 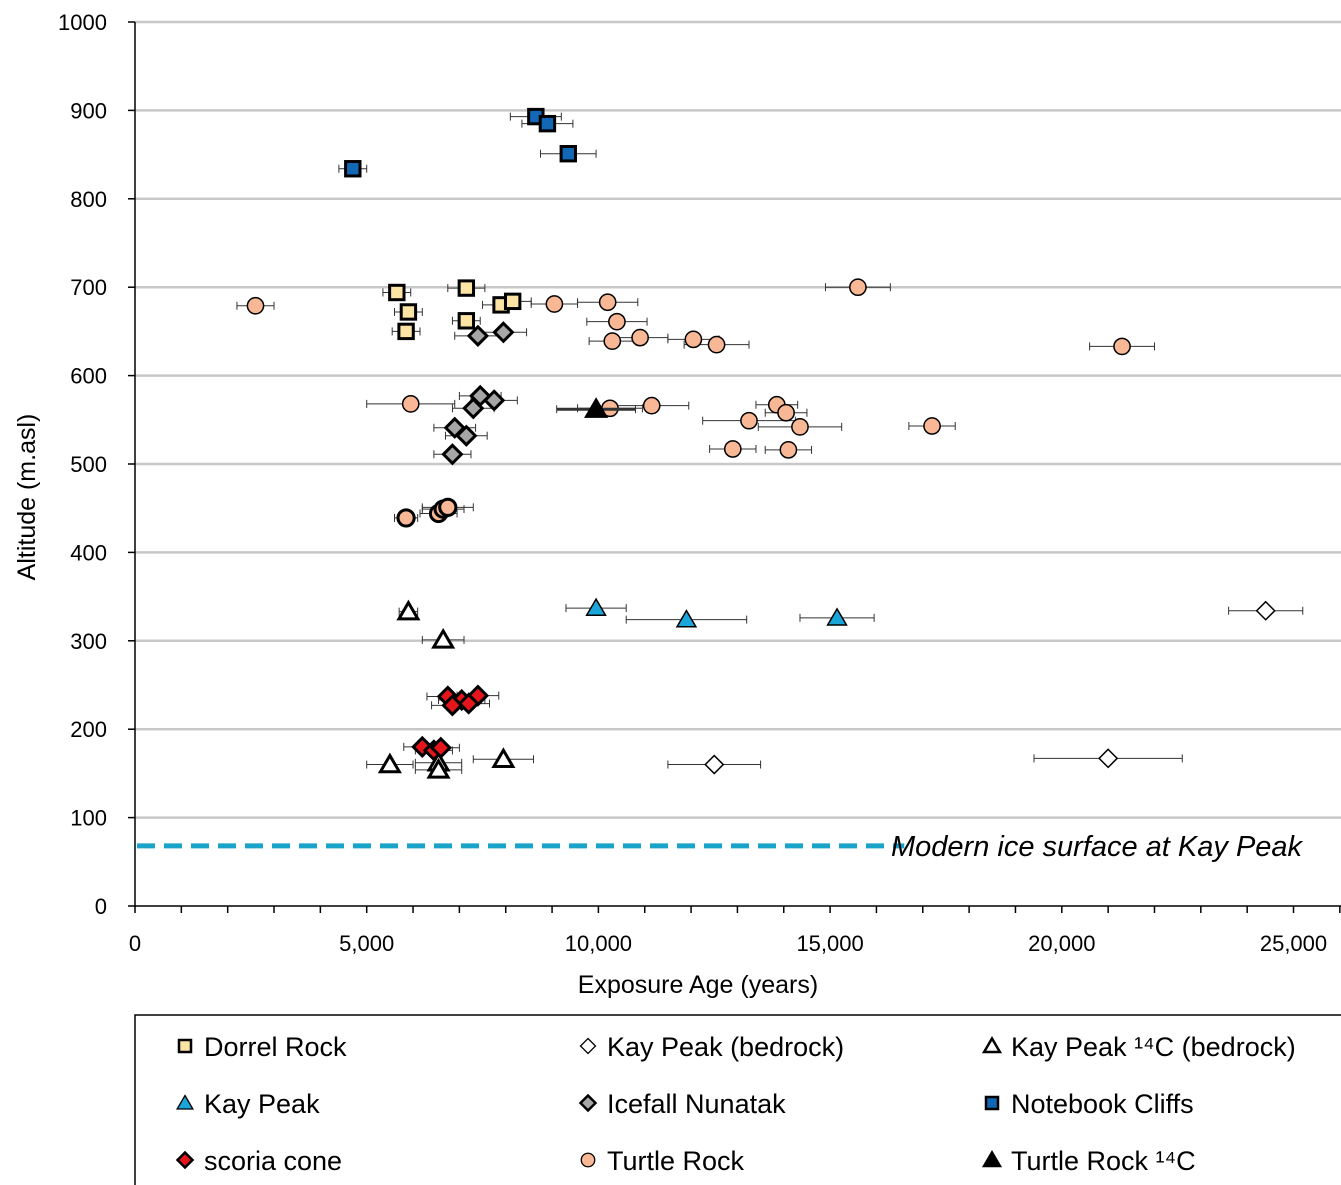 I want to click on reference-line-label: Modern ice surface at Kay Peak, so click(x=1097, y=847).